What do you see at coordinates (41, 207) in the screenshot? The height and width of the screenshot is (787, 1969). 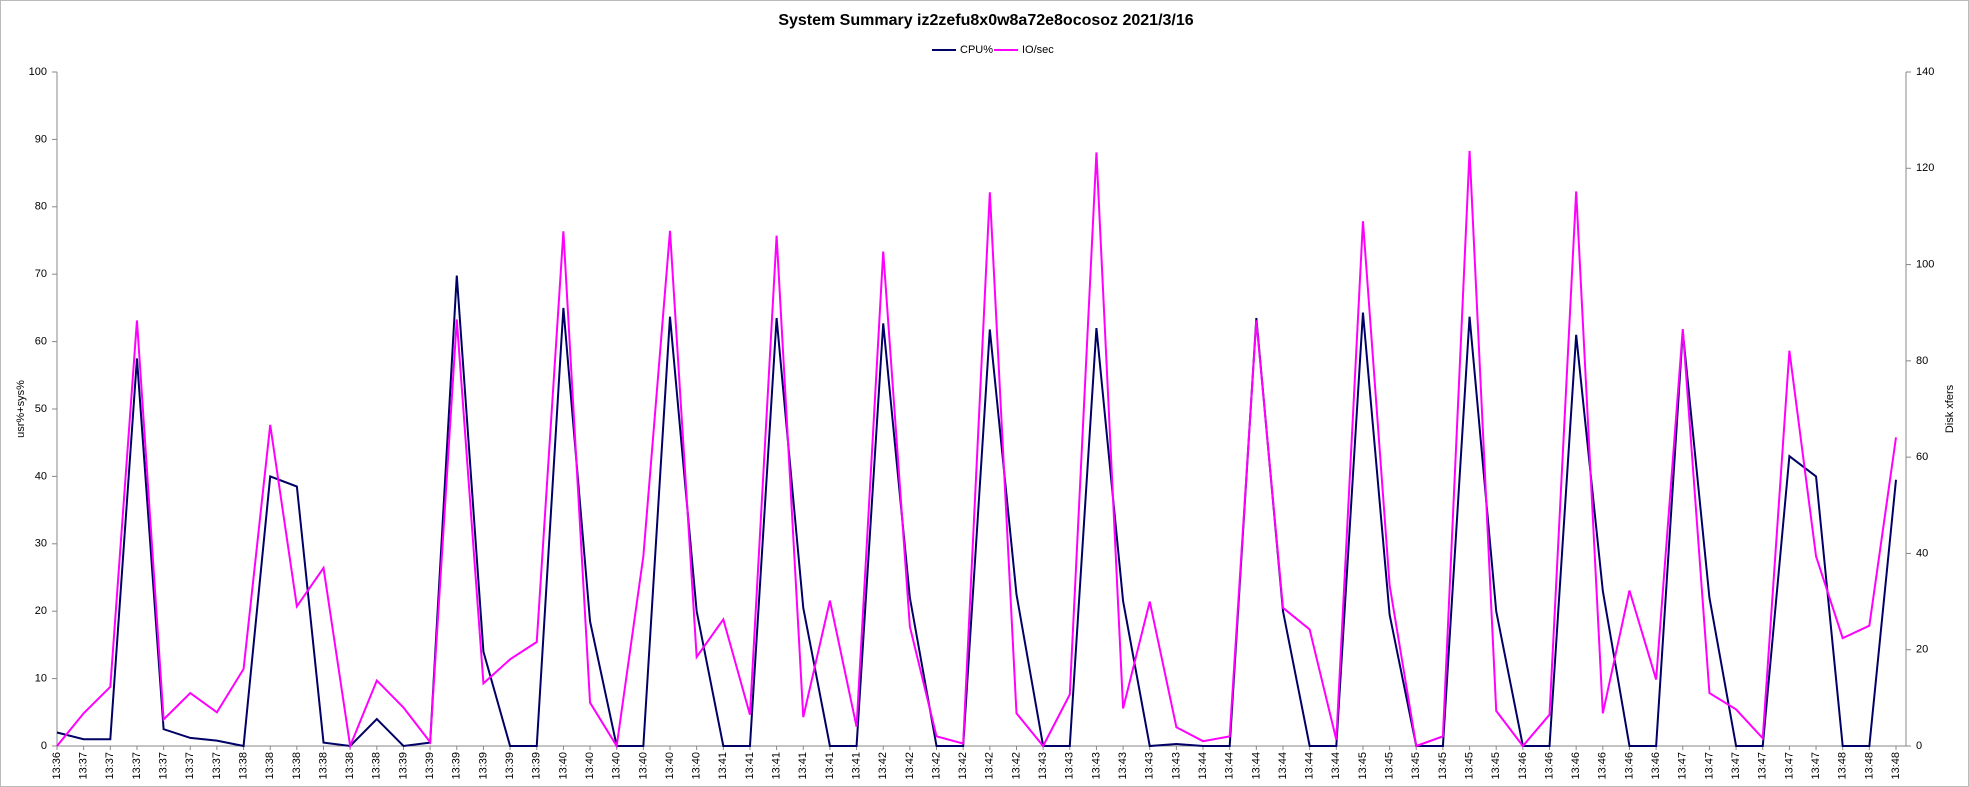 I see `y-tick-label: 80` at bounding box center [41, 207].